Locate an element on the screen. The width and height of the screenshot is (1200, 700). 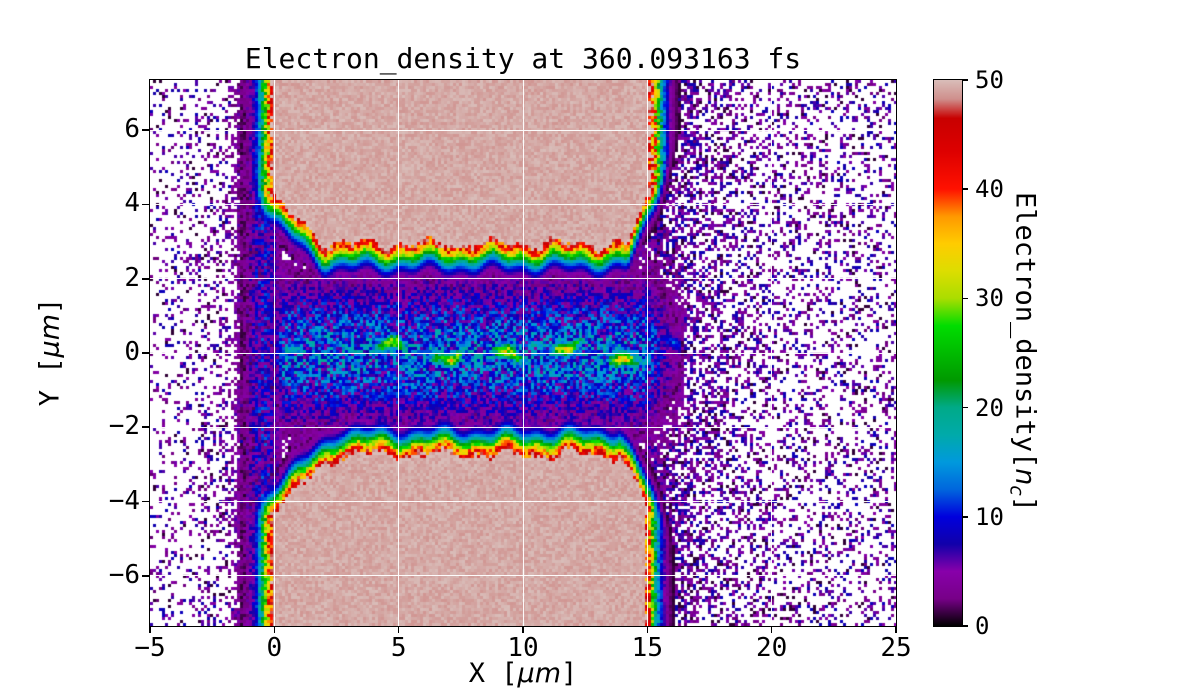
colorbar-tick-label: 40 is located at coordinates (989, 189).